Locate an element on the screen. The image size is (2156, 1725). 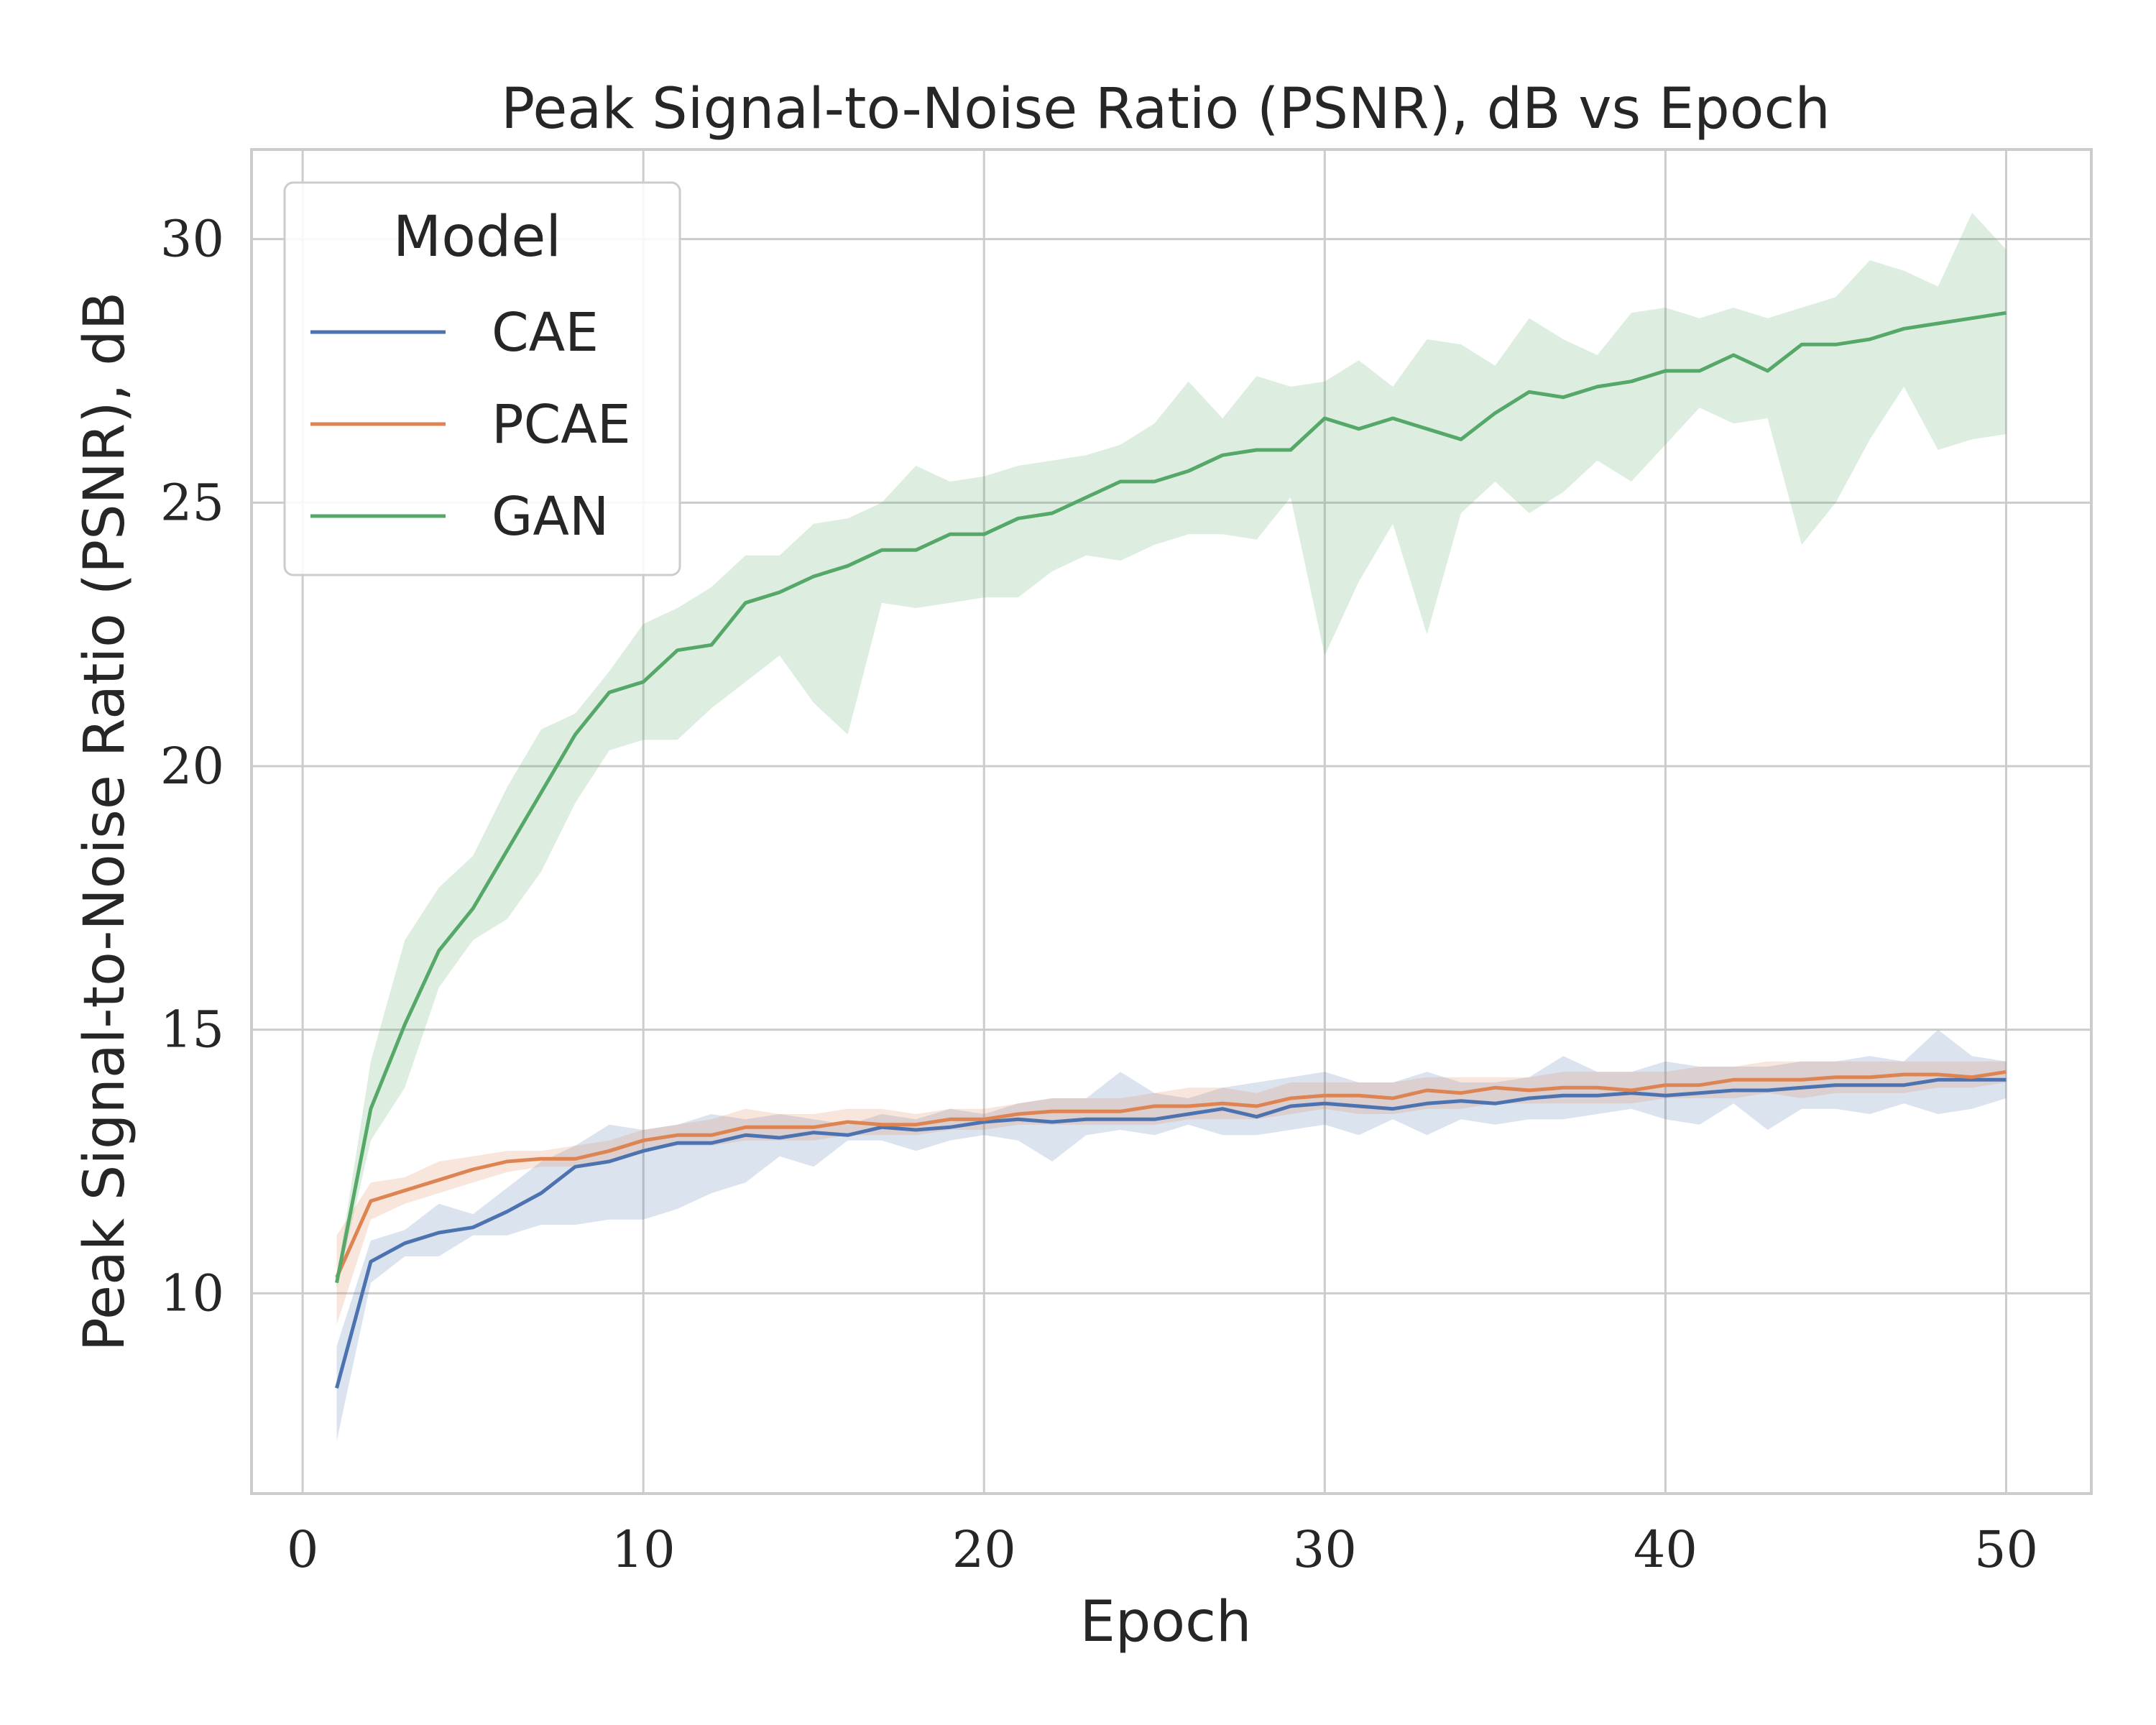
x-tick-label-10: 10 is located at coordinates (644, 1549).